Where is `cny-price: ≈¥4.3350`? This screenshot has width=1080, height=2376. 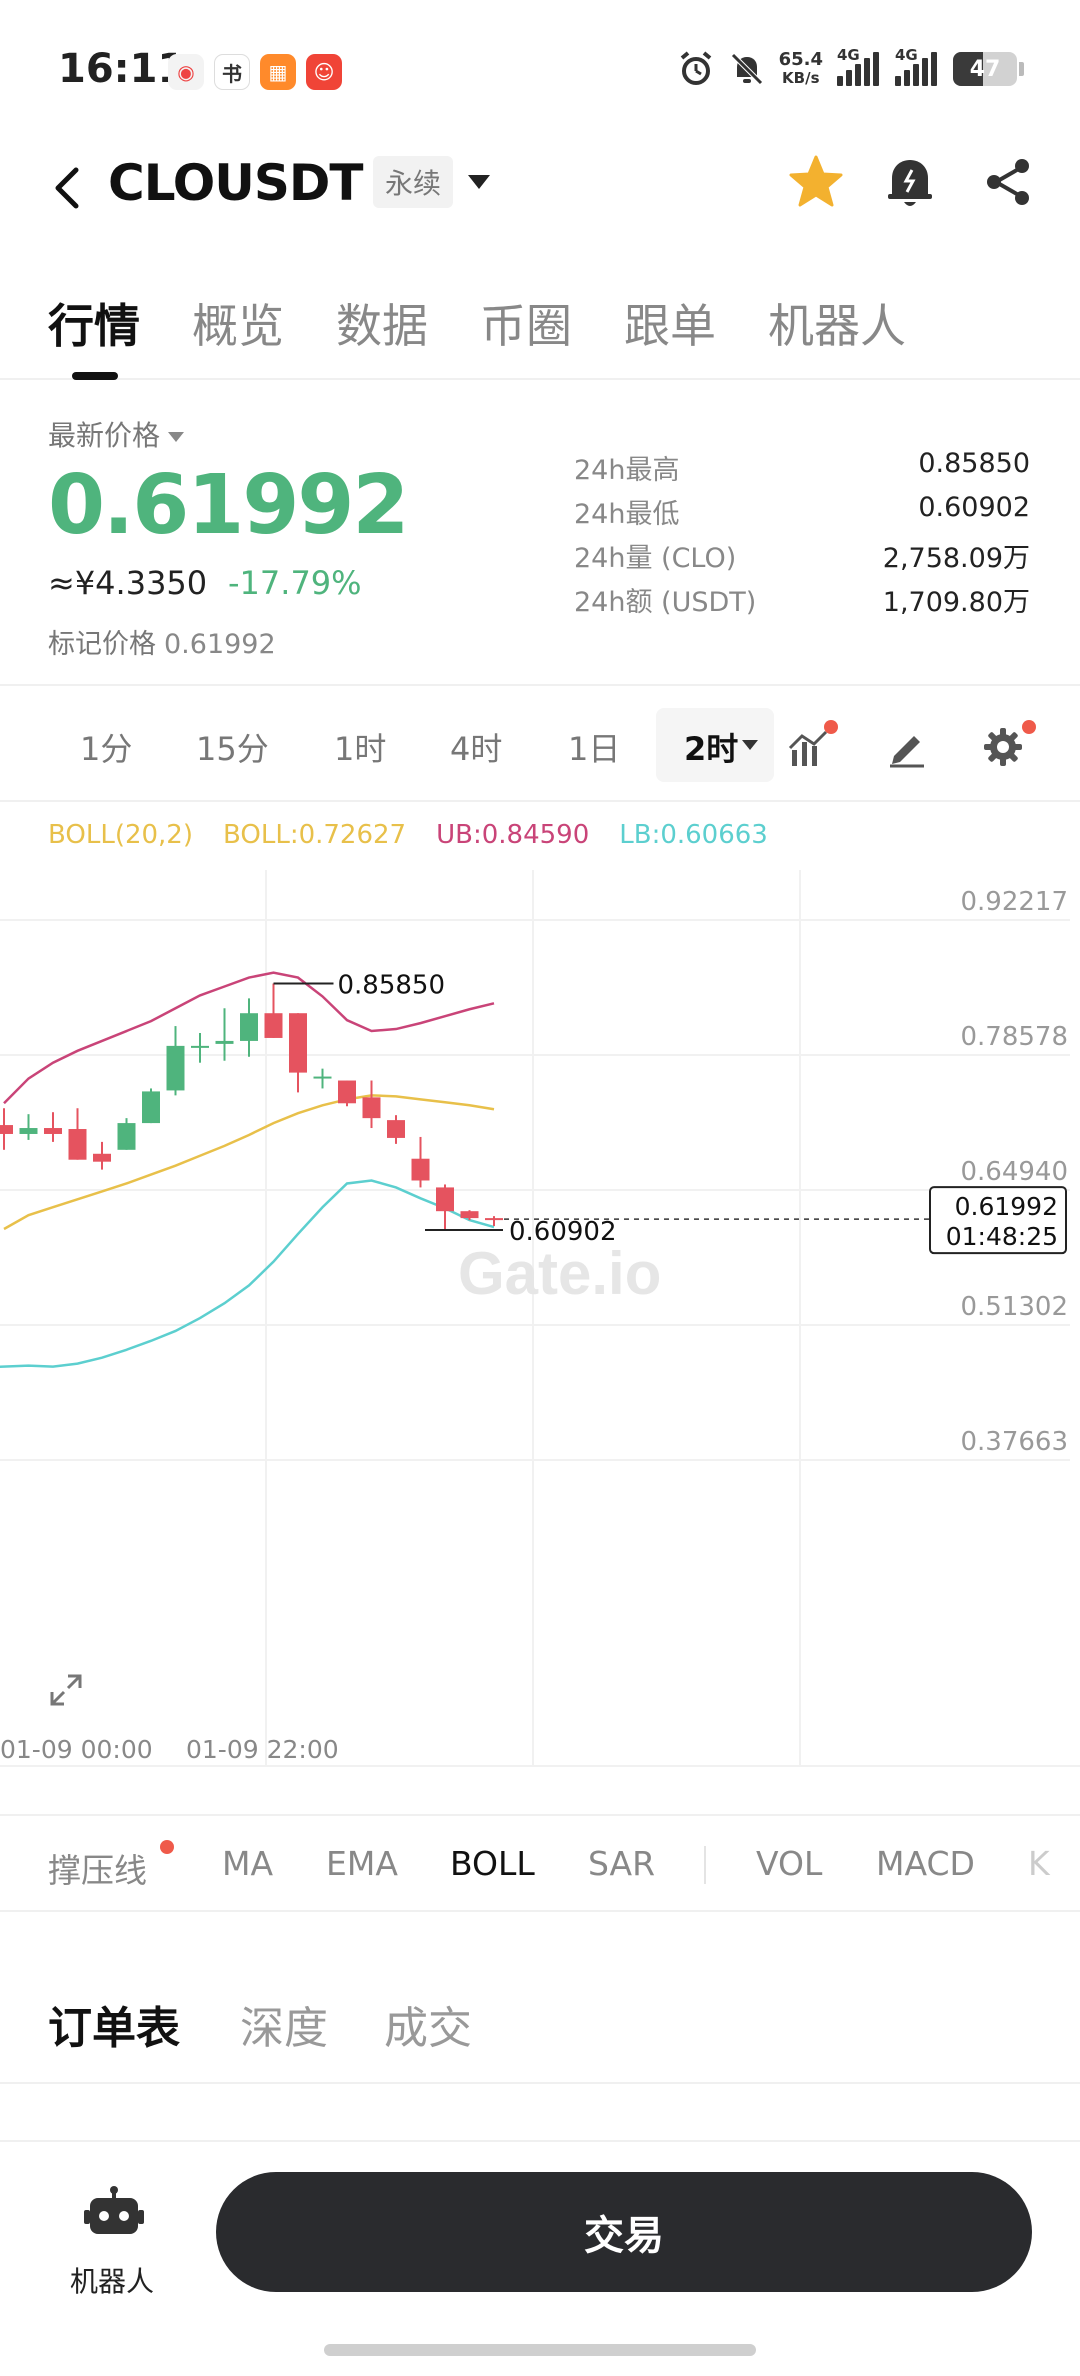
cny-price: ≈¥4.3350 is located at coordinates (128, 583).